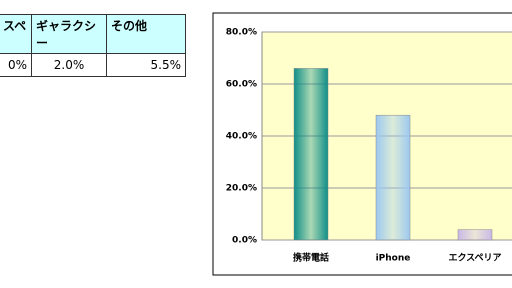  What do you see at coordinates (244, 241) in the screenshot?
I see `y-tick-label: 0.0%` at bounding box center [244, 241].